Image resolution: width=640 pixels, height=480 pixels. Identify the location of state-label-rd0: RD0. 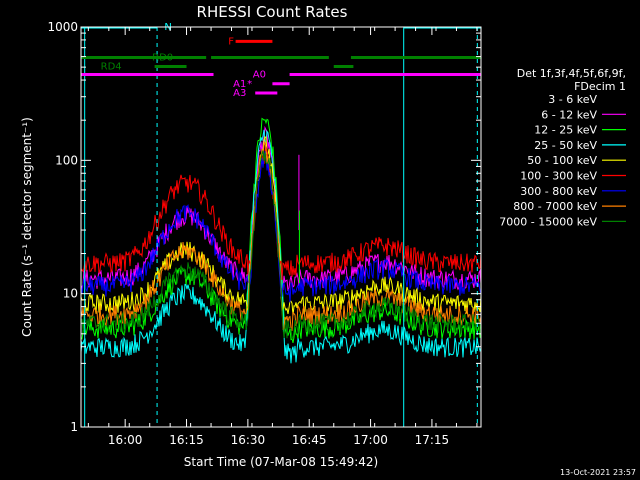
(162, 58).